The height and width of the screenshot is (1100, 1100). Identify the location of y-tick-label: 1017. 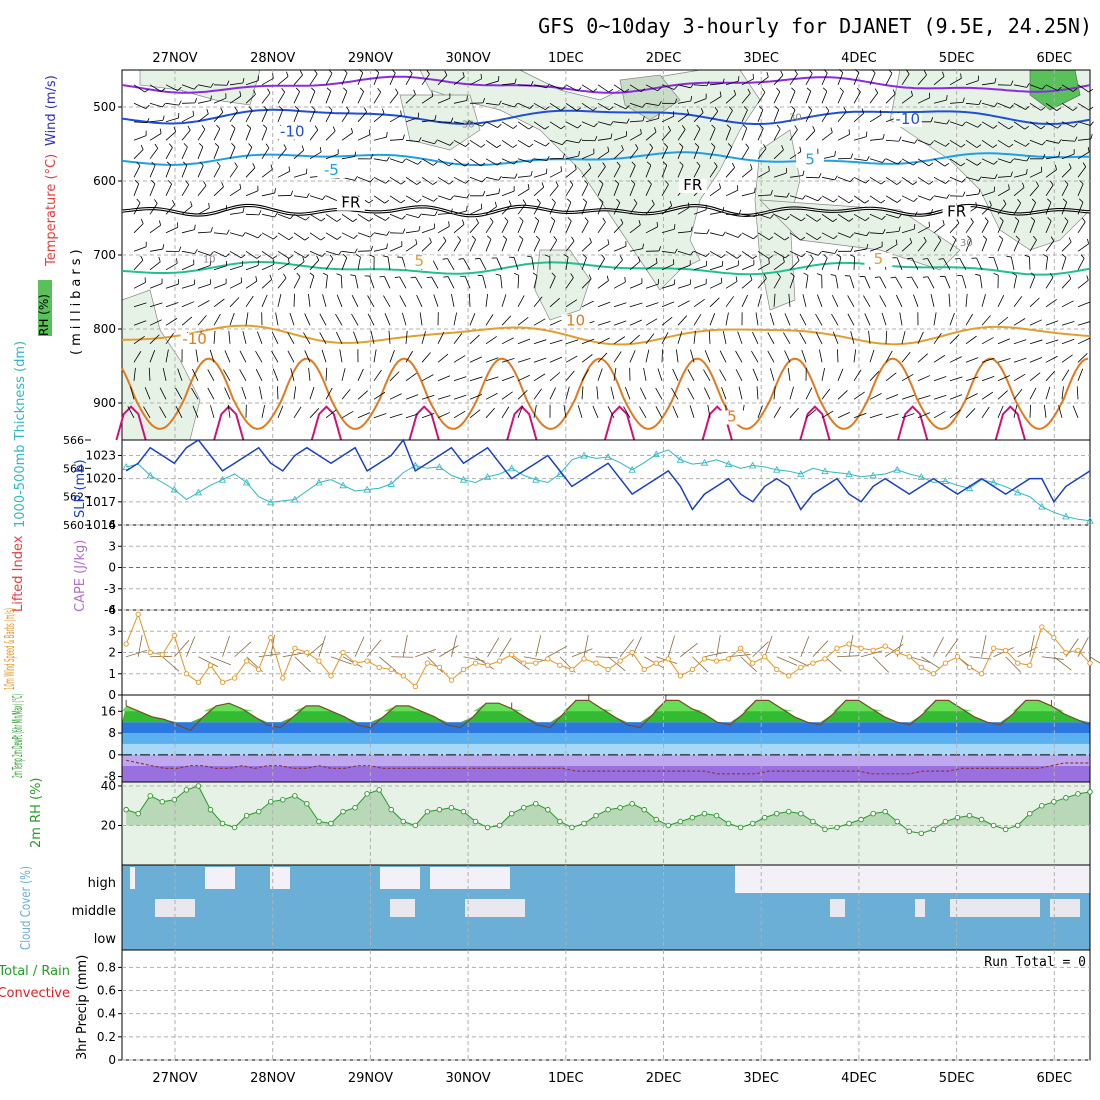
(100, 502).